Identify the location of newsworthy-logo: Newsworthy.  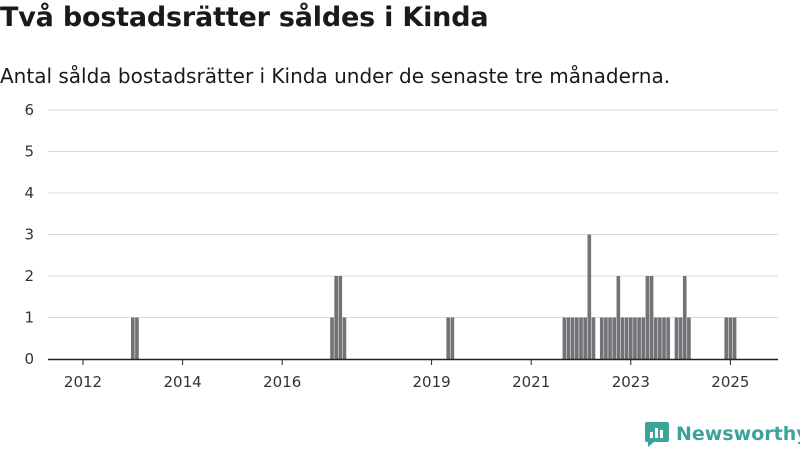
(722, 434).